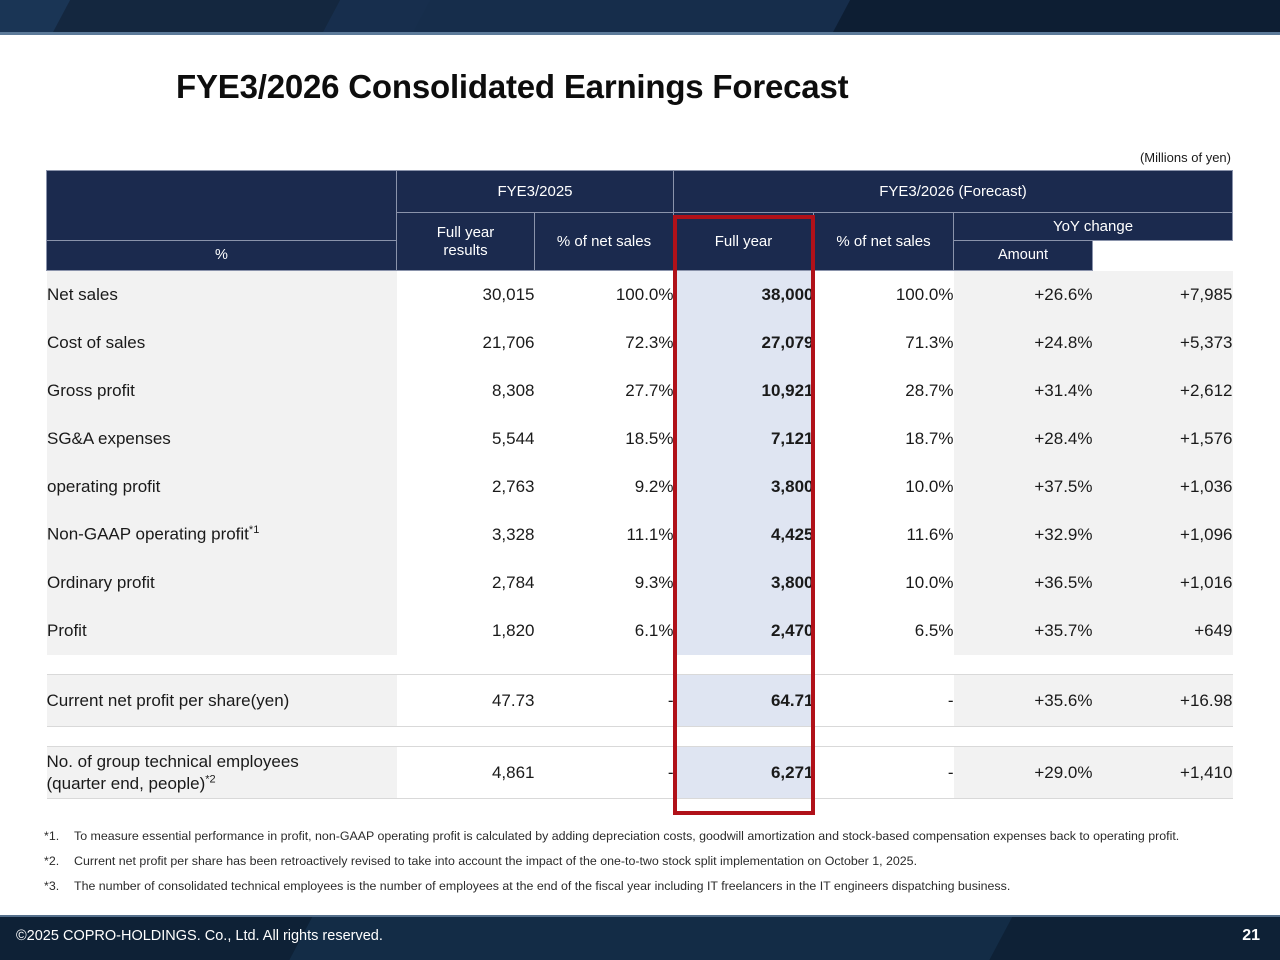 The width and height of the screenshot is (1280, 960). What do you see at coordinates (465, 772) in the screenshot?
I see `cell-prior-value: 4,861` at bounding box center [465, 772].